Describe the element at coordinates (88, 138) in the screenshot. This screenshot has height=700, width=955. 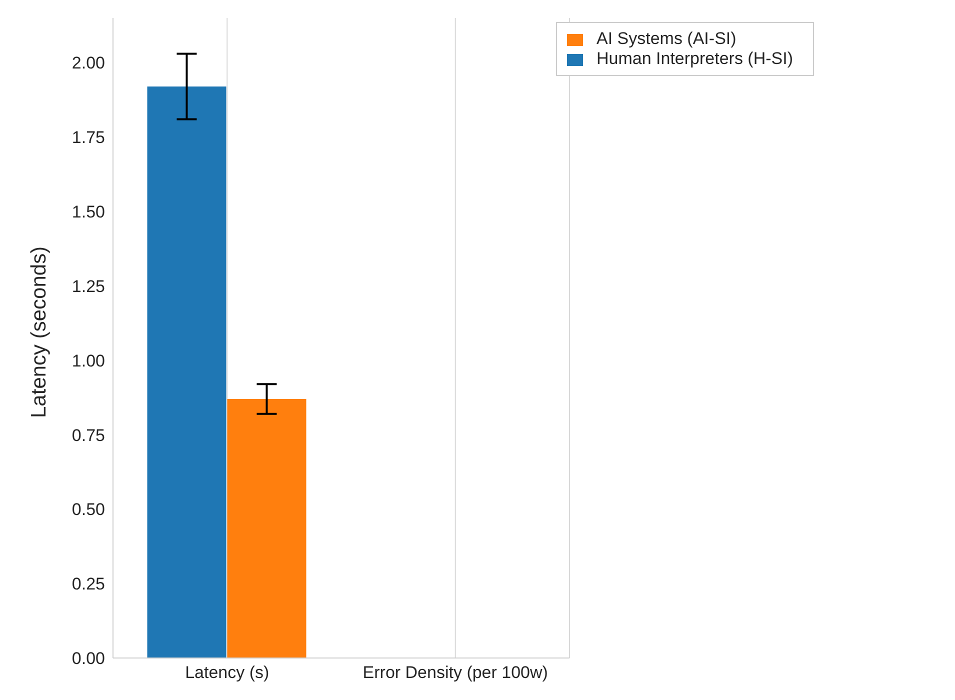
I see `y-tick-label: 1.75` at that location.